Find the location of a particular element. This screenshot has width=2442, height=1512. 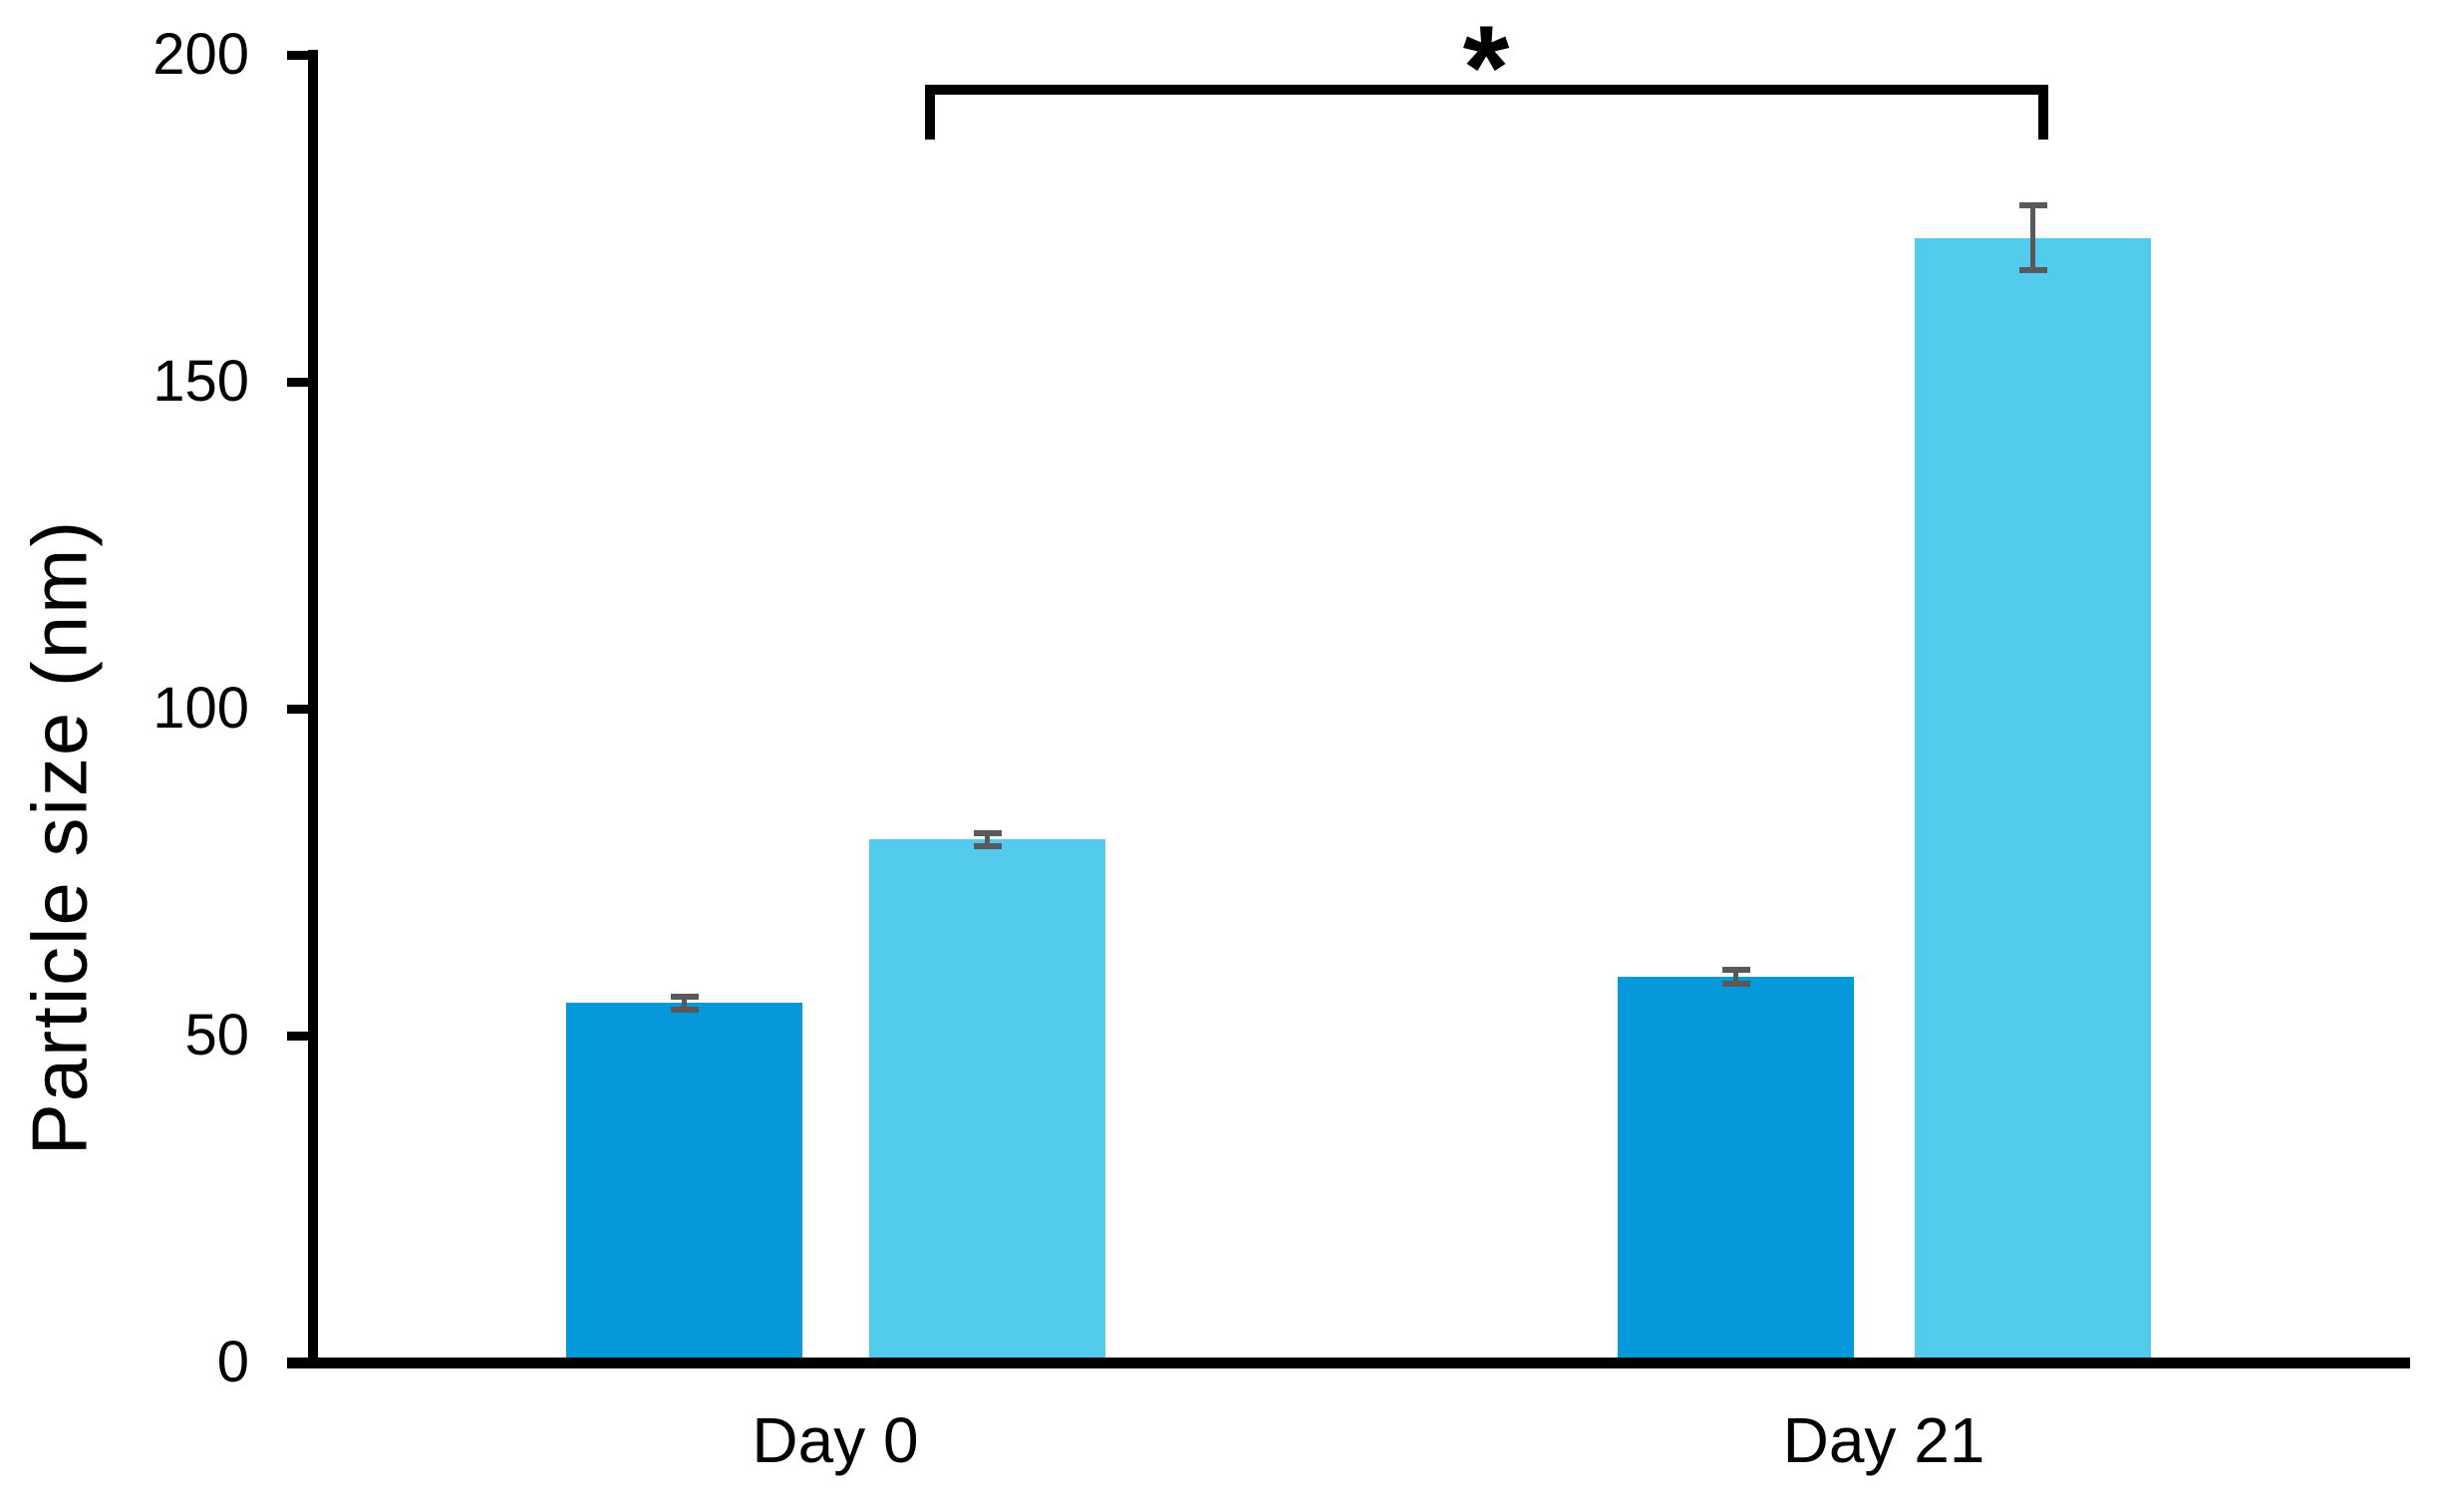

y-tick-label: 0 is located at coordinates (232, 1362).